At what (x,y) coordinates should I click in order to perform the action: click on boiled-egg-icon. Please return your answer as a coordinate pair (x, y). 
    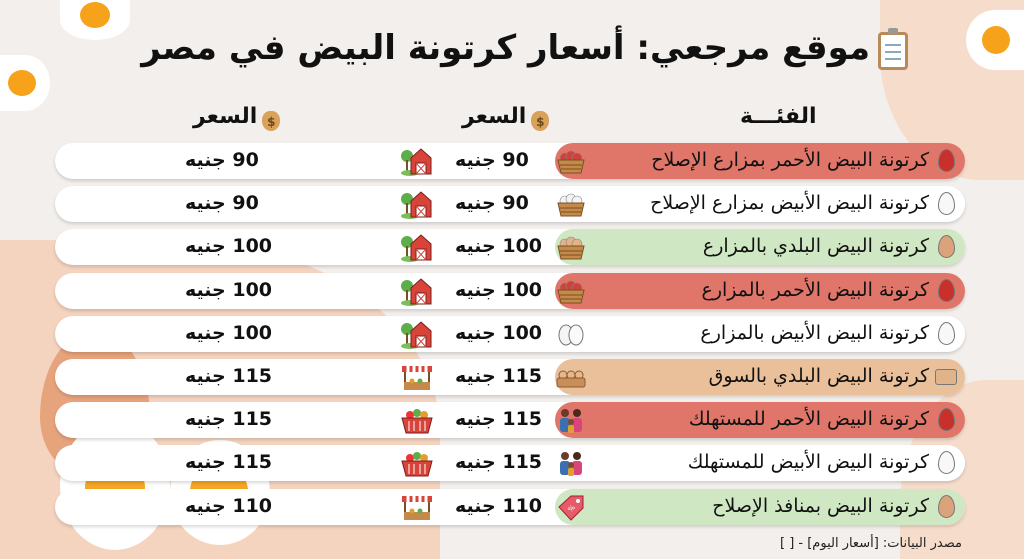
    Looking at the image, I should click on (115, 485).